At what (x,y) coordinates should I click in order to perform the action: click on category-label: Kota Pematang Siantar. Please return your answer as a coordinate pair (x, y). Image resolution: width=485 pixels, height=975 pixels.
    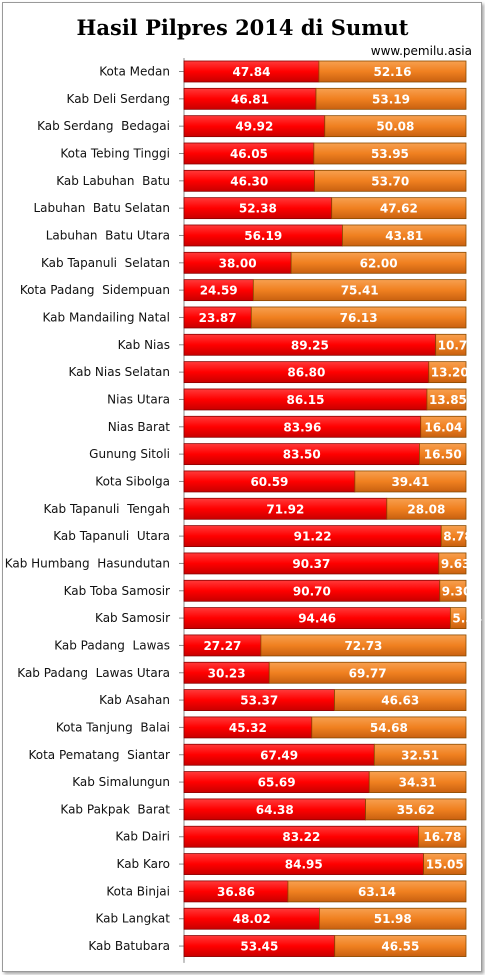
    Looking at the image, I should click on (99, 755).